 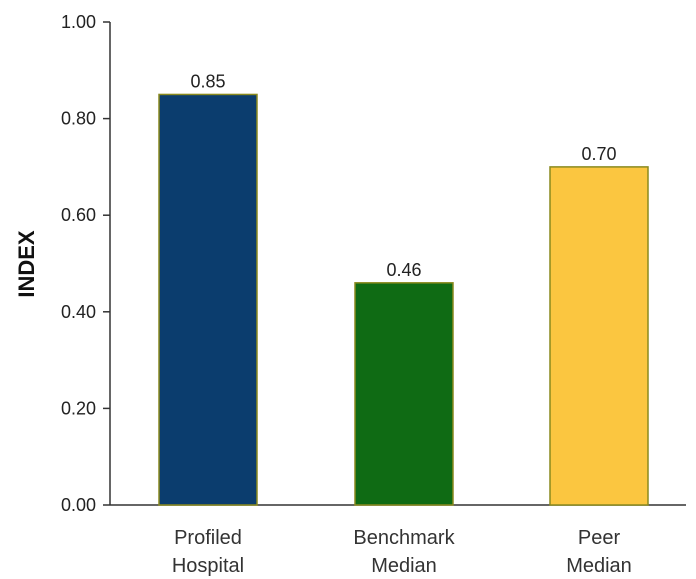 I want to click on y-tick-label: 0.60, so click(x=78, y=215).